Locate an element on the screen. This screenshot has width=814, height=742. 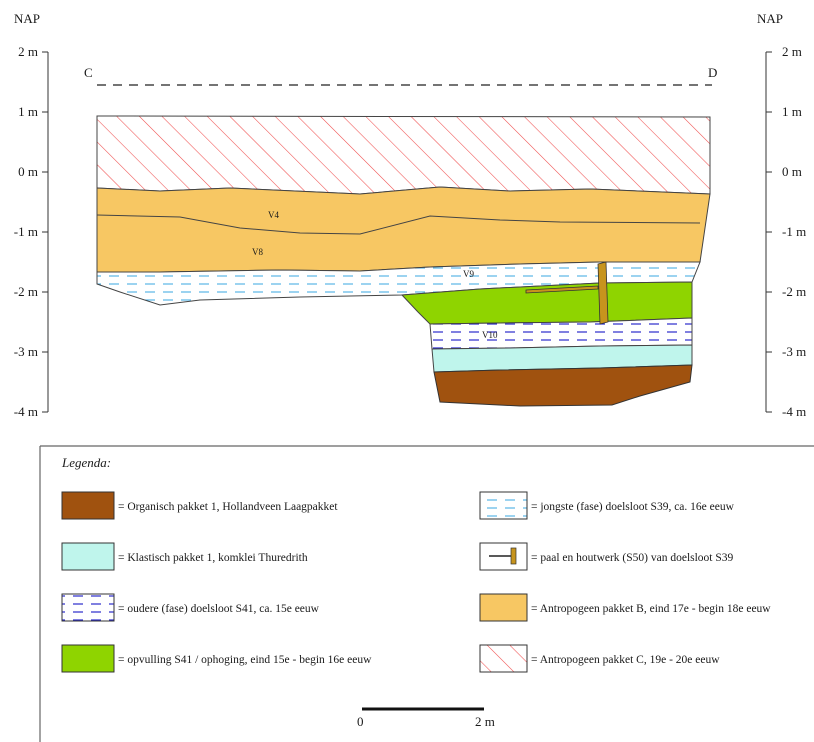
right-axis-ticks: 2 m 1 m 0 m -1 m -2 m -3 m -4 m is located at coordinates (786, 231).